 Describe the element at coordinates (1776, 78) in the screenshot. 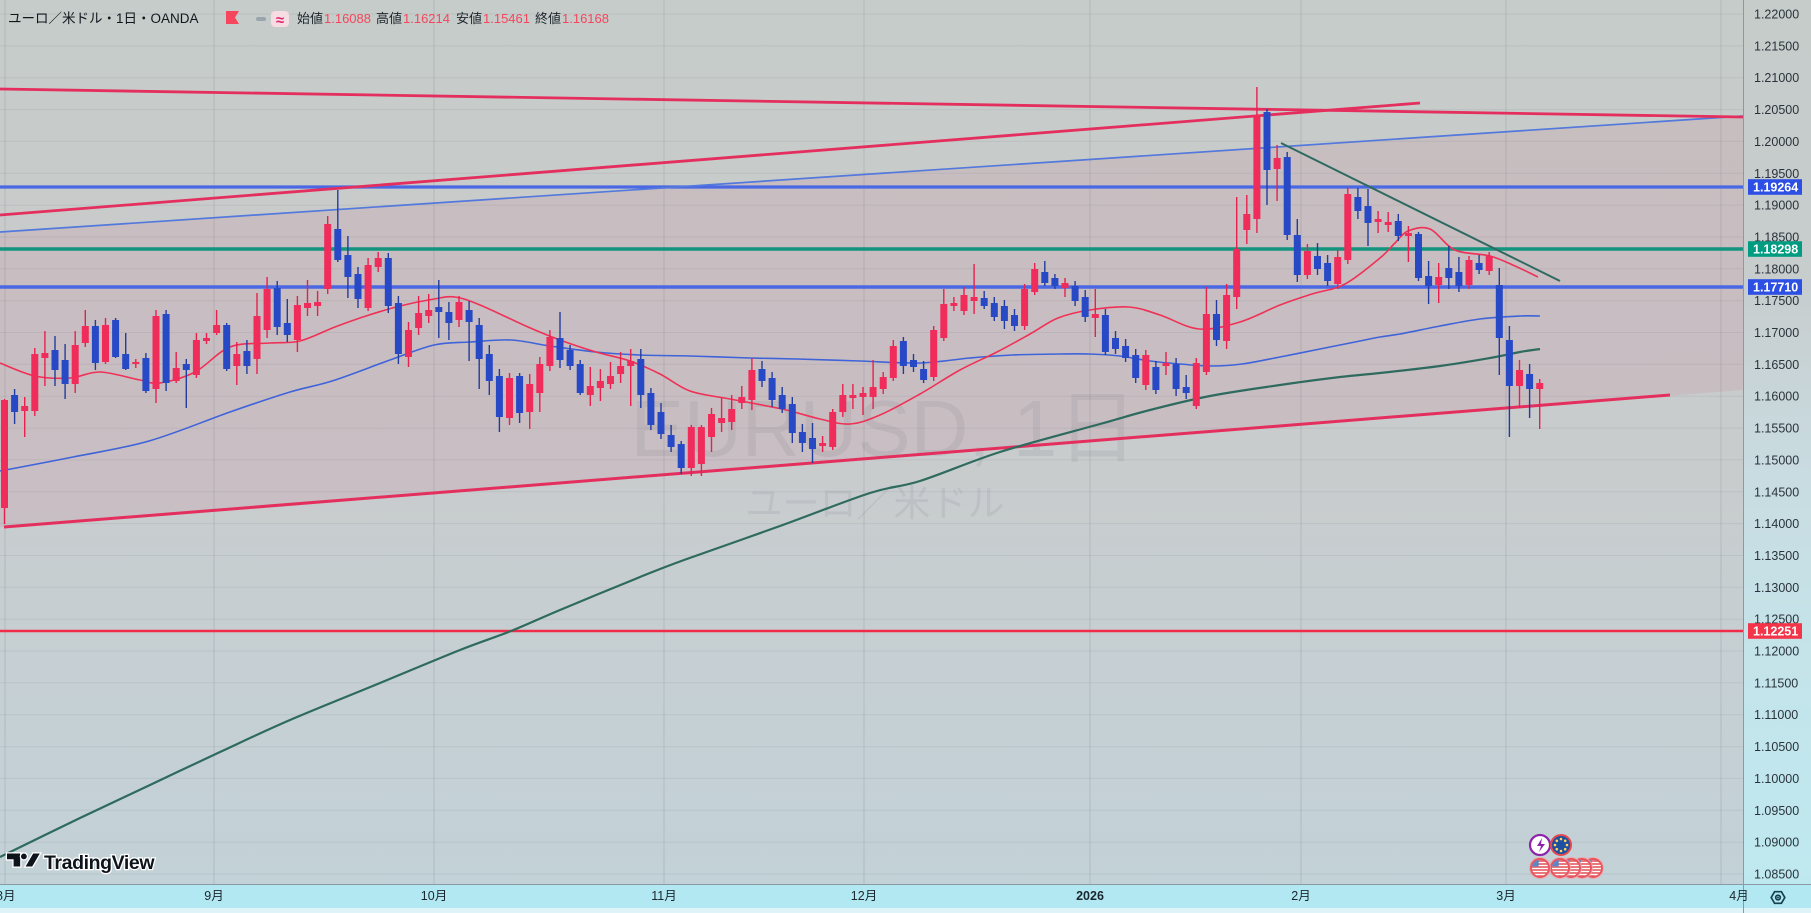

I see `svg-text: 1.21000` at that location.